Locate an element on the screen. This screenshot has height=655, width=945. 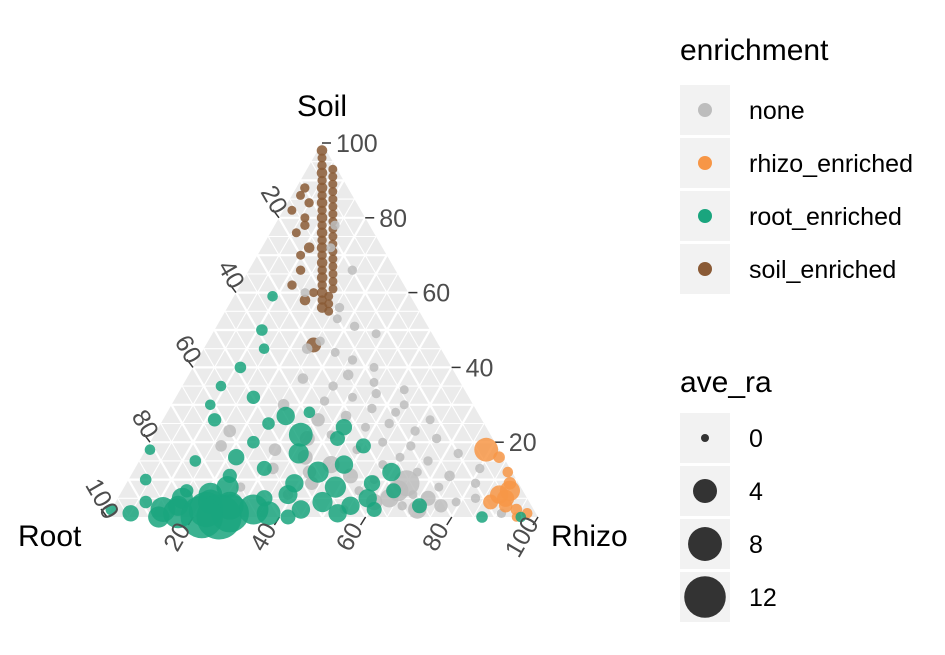
legend-key-root_enriched is located at coordinates (705, 216).